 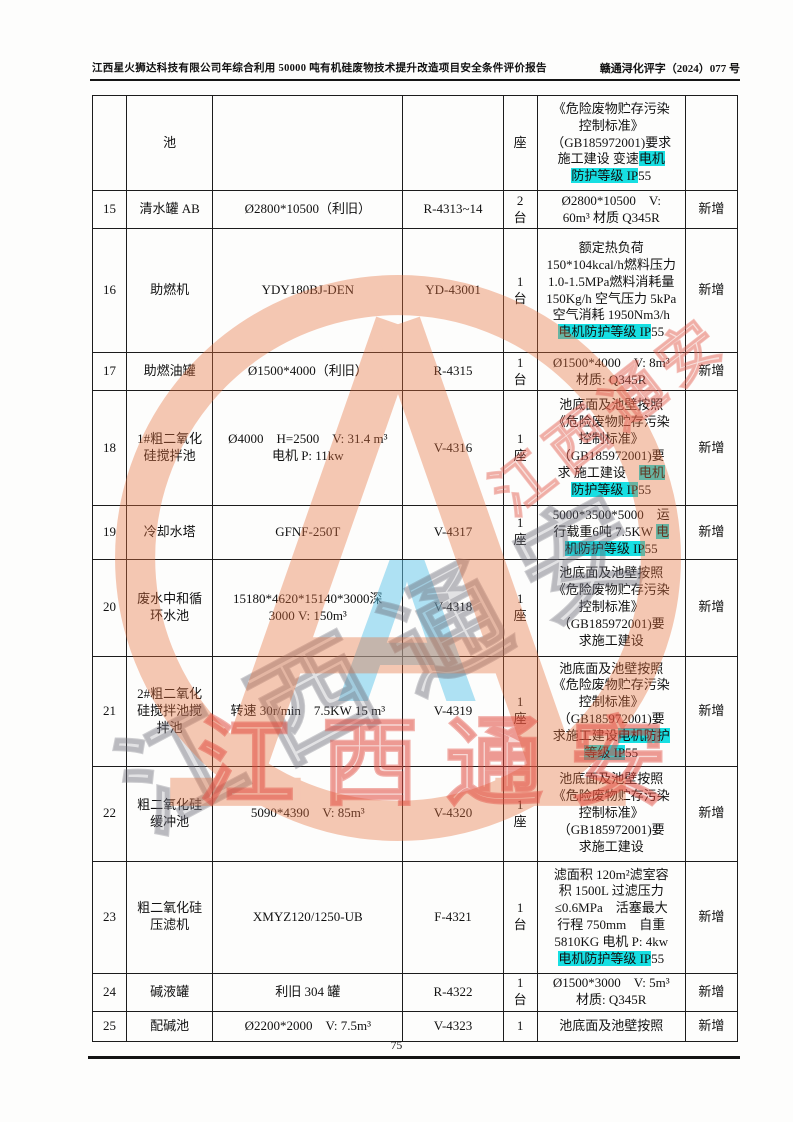 What do you see at coordinates (109, 711) in the screenshot?
I see `cell-no: 21` at bounding box center [109, 711].